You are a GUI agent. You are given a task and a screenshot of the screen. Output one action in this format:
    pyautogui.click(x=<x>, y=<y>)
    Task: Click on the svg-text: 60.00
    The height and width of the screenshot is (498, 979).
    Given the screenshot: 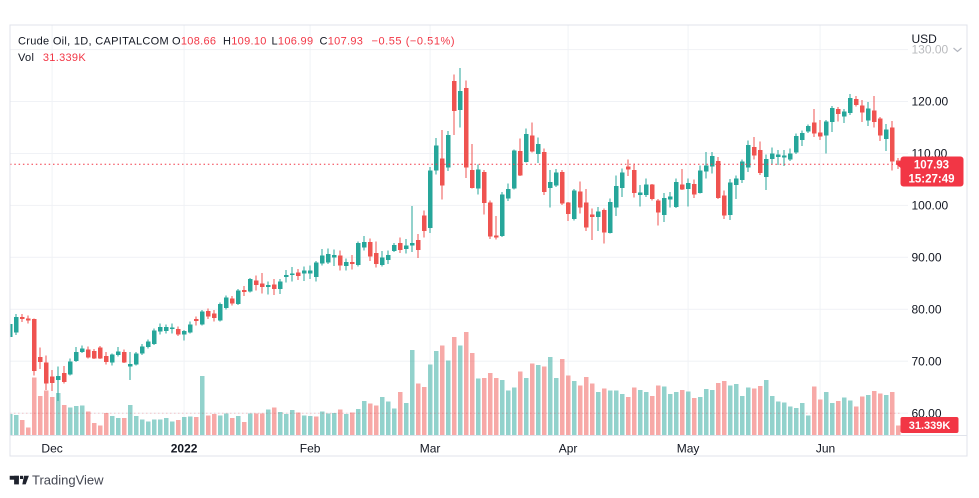 What is the action you would take?
    pyautogui.click(x=927, y=413)
    